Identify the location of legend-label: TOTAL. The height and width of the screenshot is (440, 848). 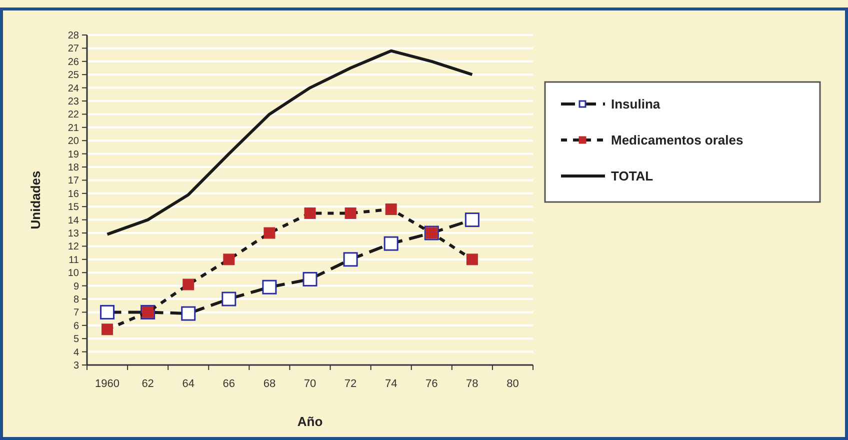
(632, 176).